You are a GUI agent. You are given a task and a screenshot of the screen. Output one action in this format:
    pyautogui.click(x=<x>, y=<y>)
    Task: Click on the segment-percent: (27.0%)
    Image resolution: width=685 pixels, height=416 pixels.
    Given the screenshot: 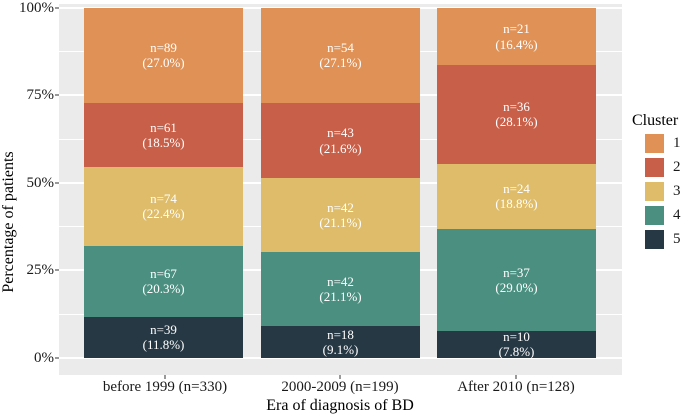 What is the action you would take?
    pyautogui.click(x=163, y=63)
    